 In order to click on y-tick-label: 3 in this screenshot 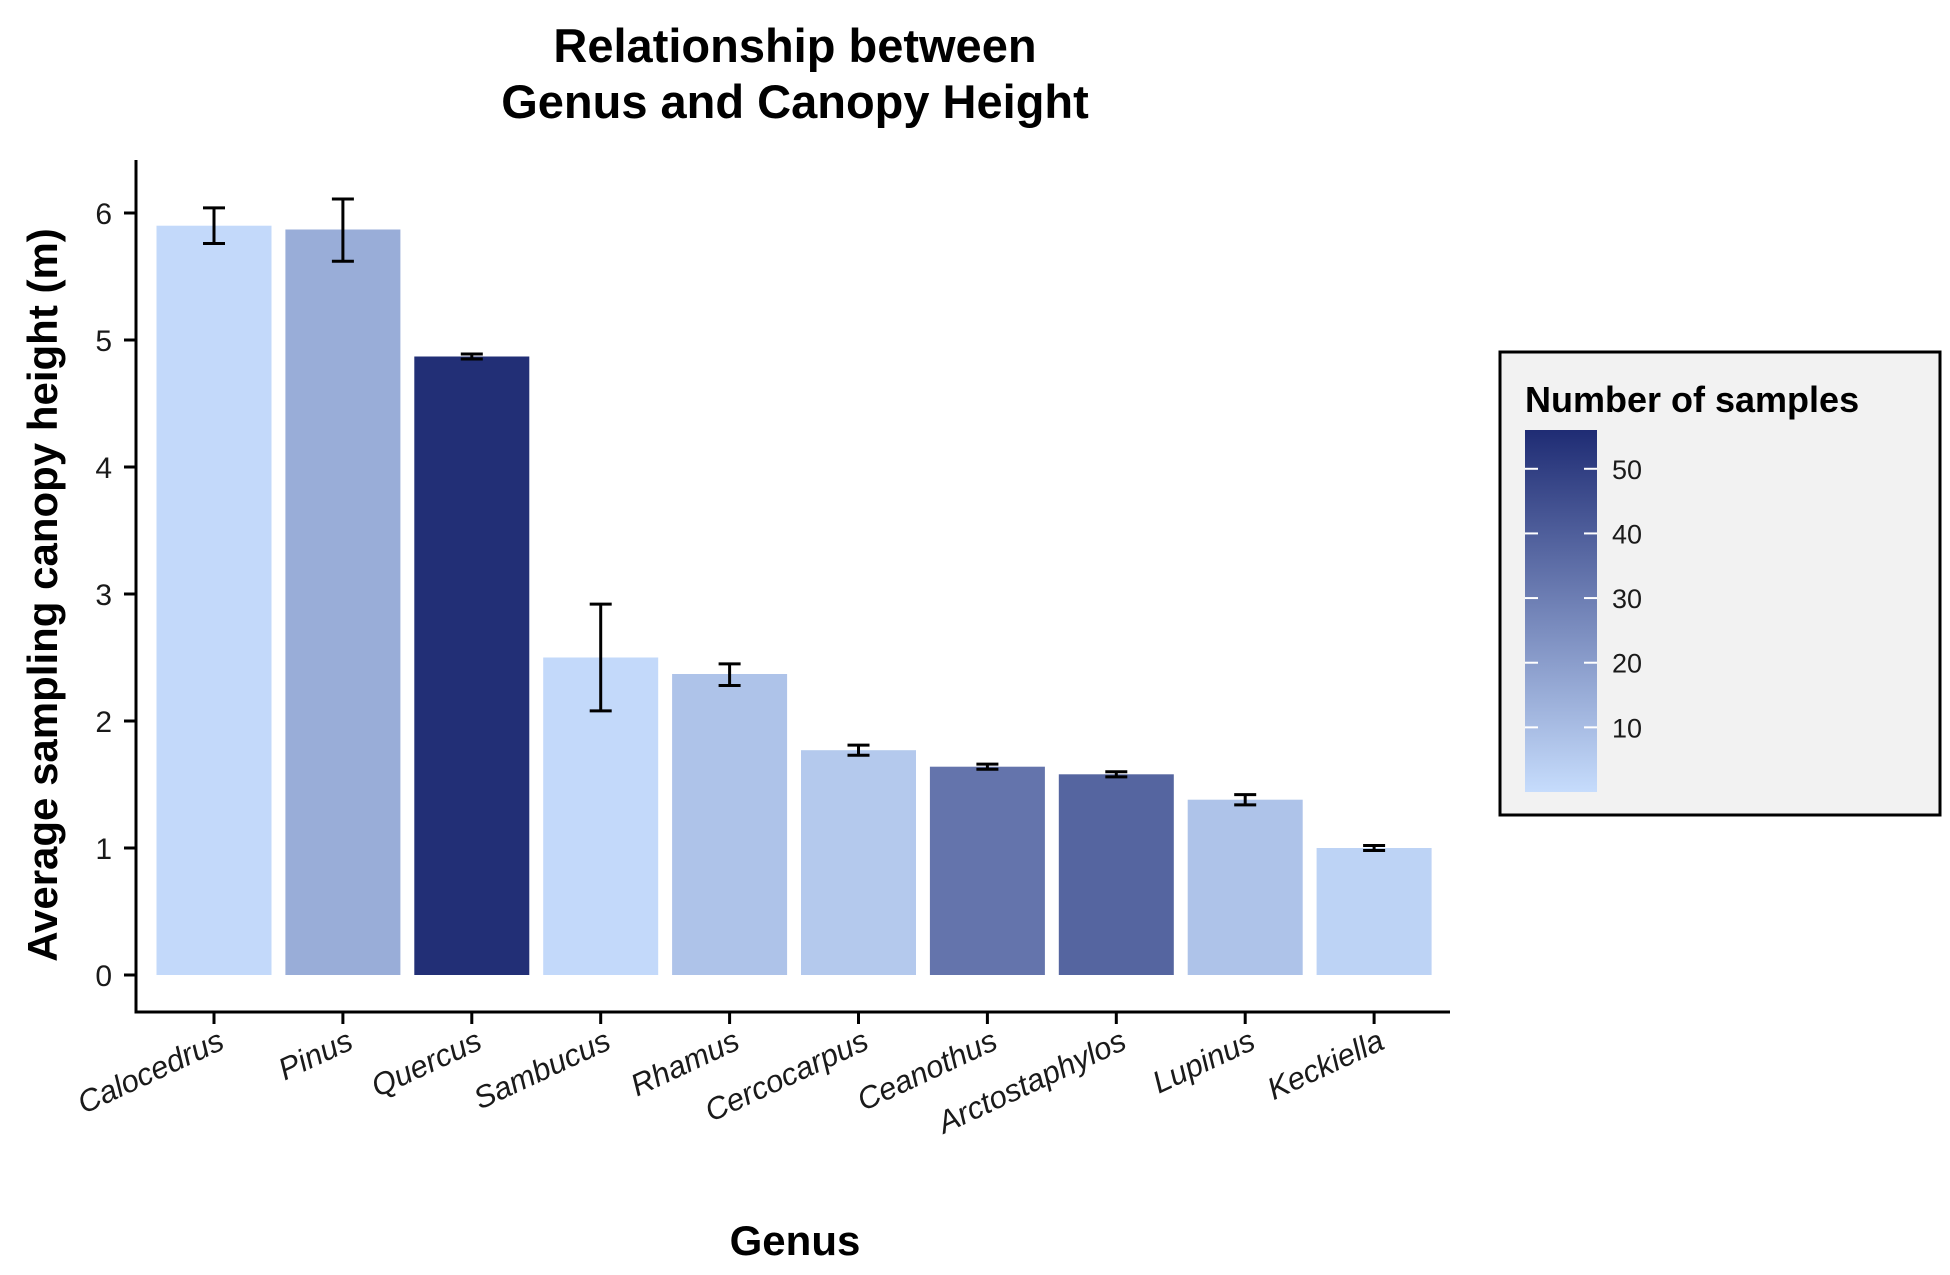, I will do `click(103, 595)`.